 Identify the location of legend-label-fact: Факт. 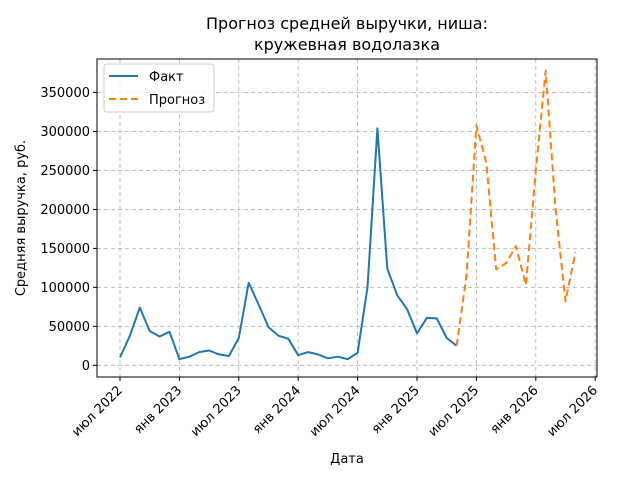
(166, 77).